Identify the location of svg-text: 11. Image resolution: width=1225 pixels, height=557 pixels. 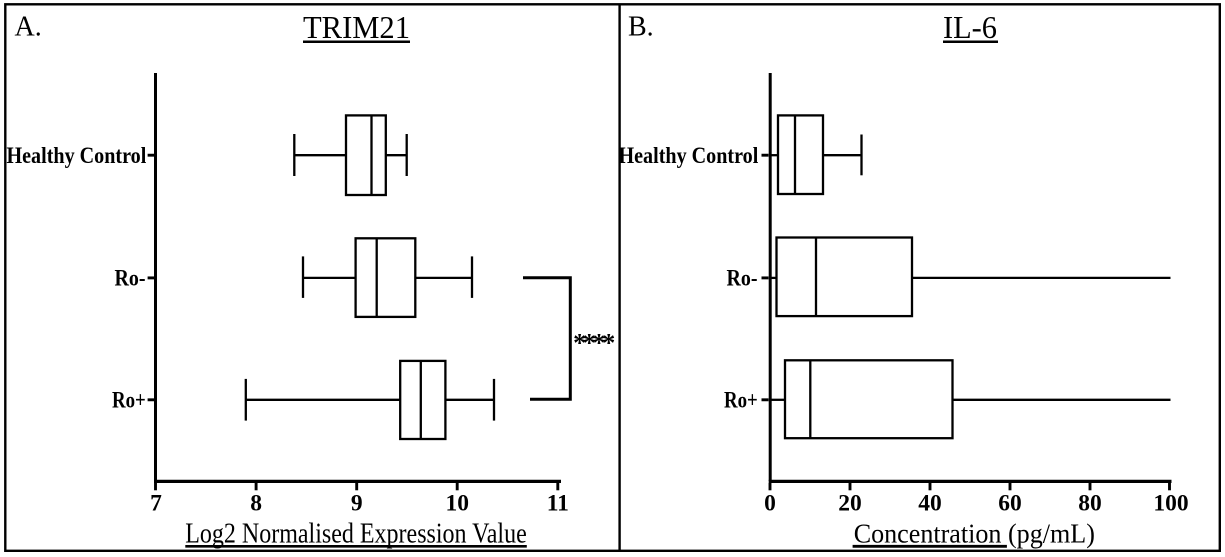
(558, 504).